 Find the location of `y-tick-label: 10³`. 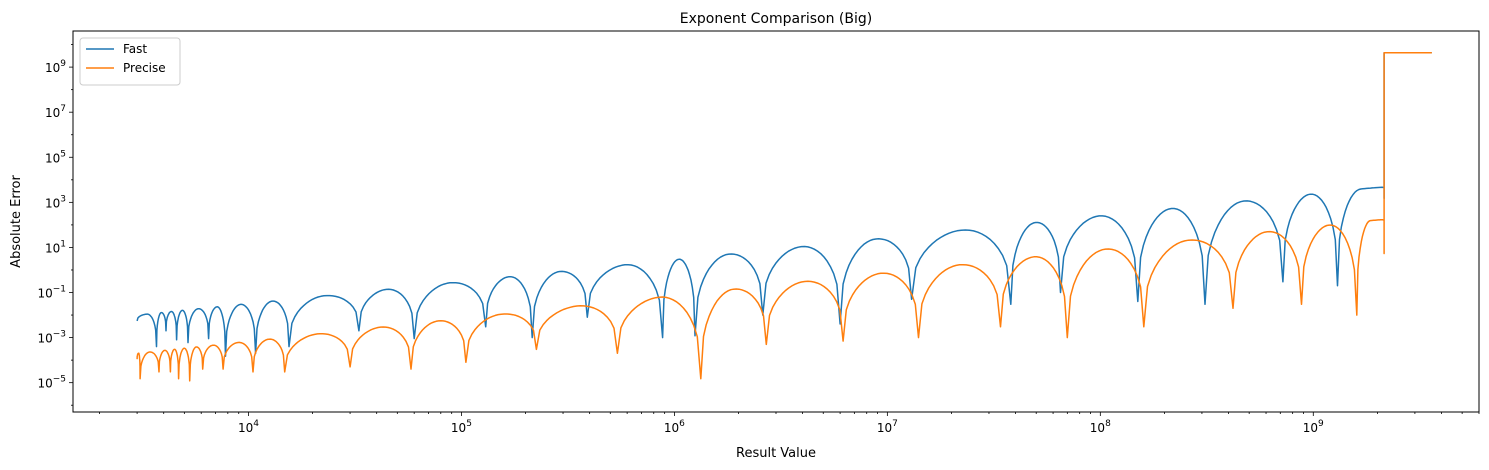

y-tick-label: 10³ is located at coordinates (55, 202).